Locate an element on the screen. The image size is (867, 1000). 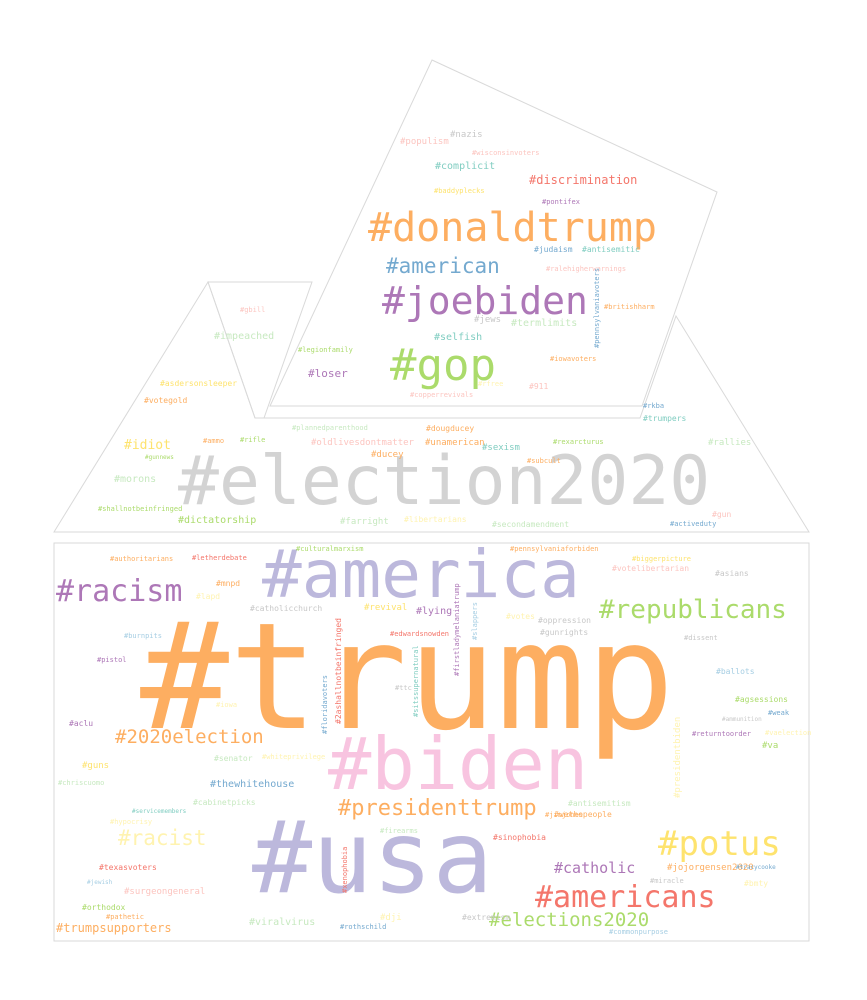
hashtag-impeached: #impeached is located at coordinates (244, 336).